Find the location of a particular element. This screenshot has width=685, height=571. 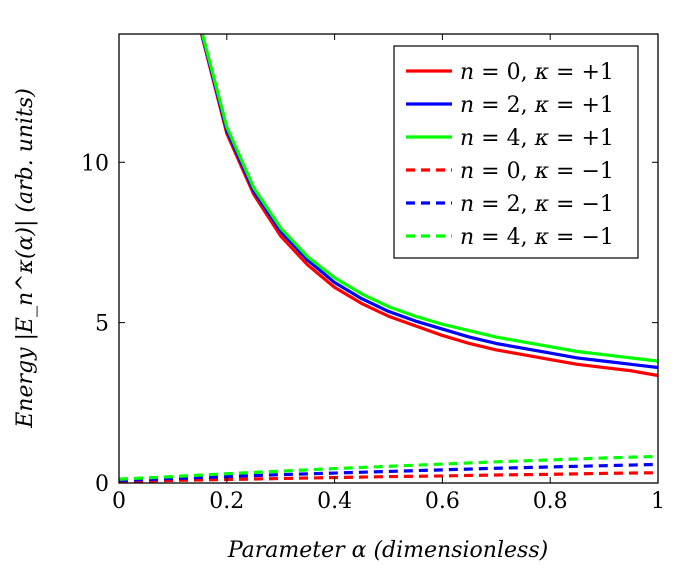

legend-box is located at coordinates (516, 152).